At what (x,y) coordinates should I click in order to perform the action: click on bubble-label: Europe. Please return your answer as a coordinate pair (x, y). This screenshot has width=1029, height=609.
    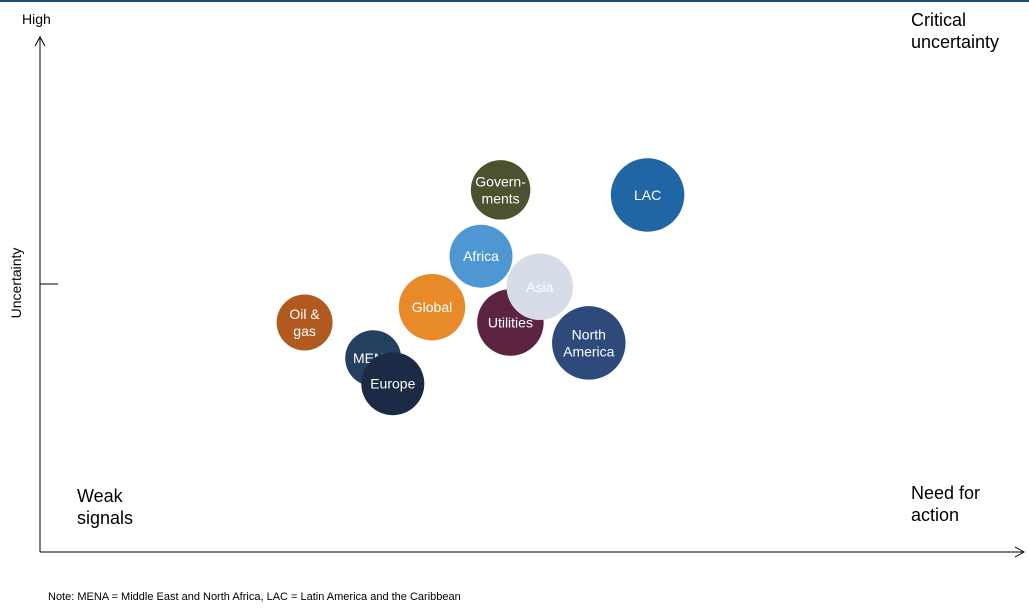
    Looking at the image, I should click on (392, 384).